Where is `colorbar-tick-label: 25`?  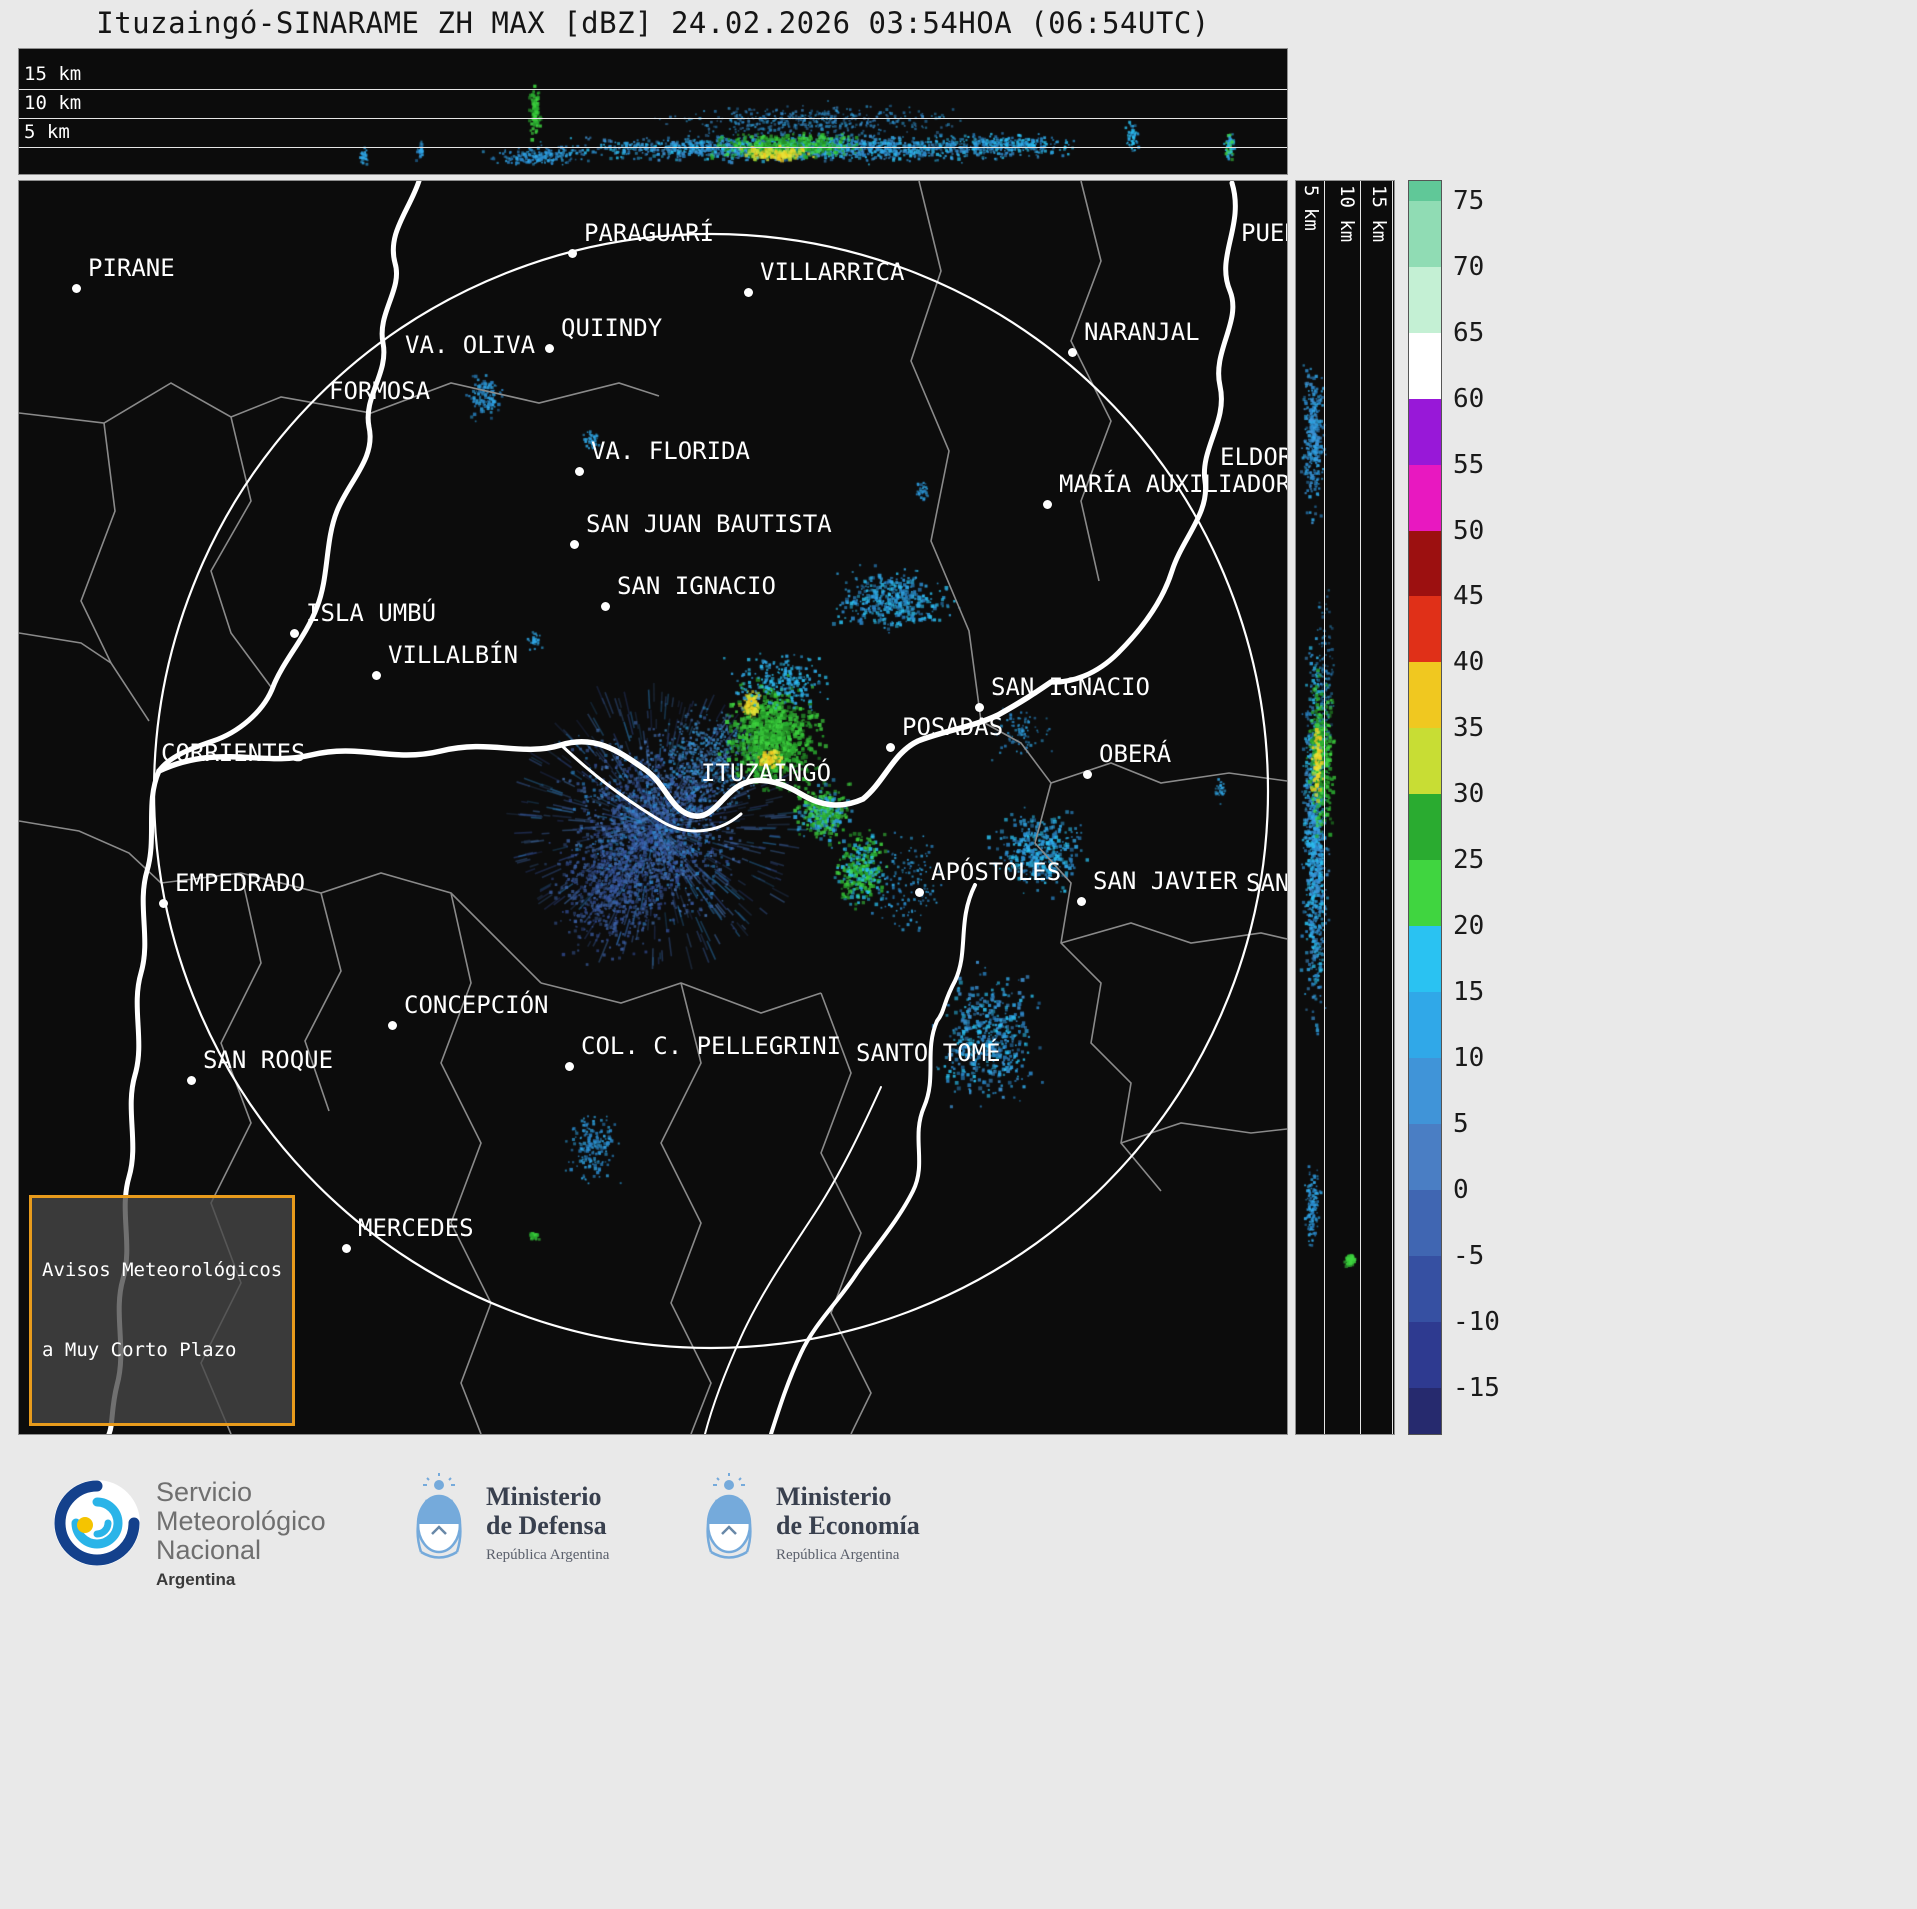 colorbar-tick-label: 25 is located at coordinates (1469, 860).